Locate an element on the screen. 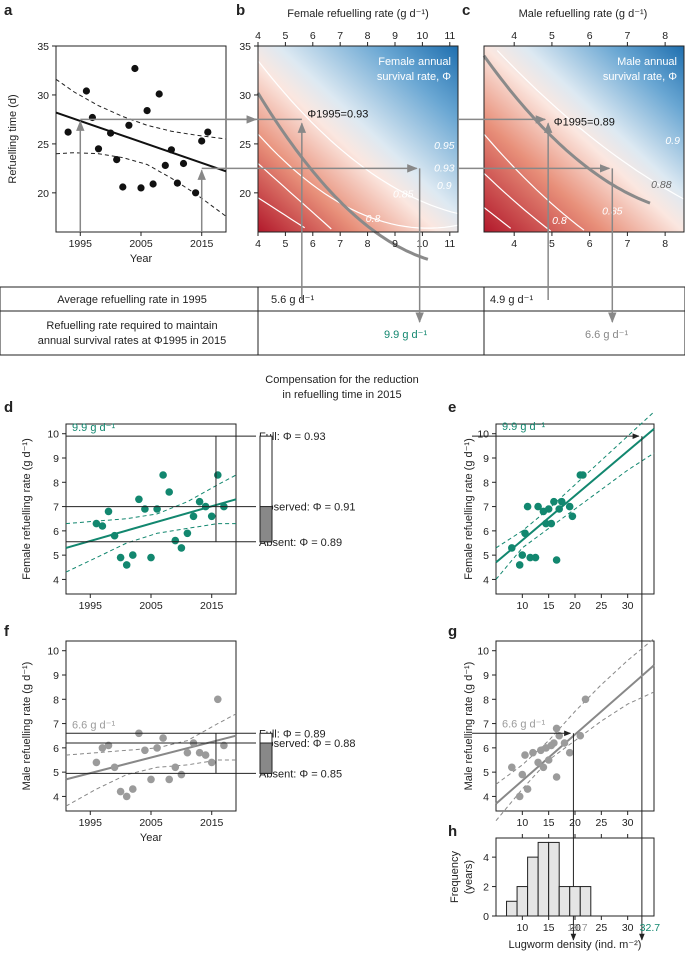  annotation-full: Full: Φ = 0.89 is located at coordinates (292, 734).